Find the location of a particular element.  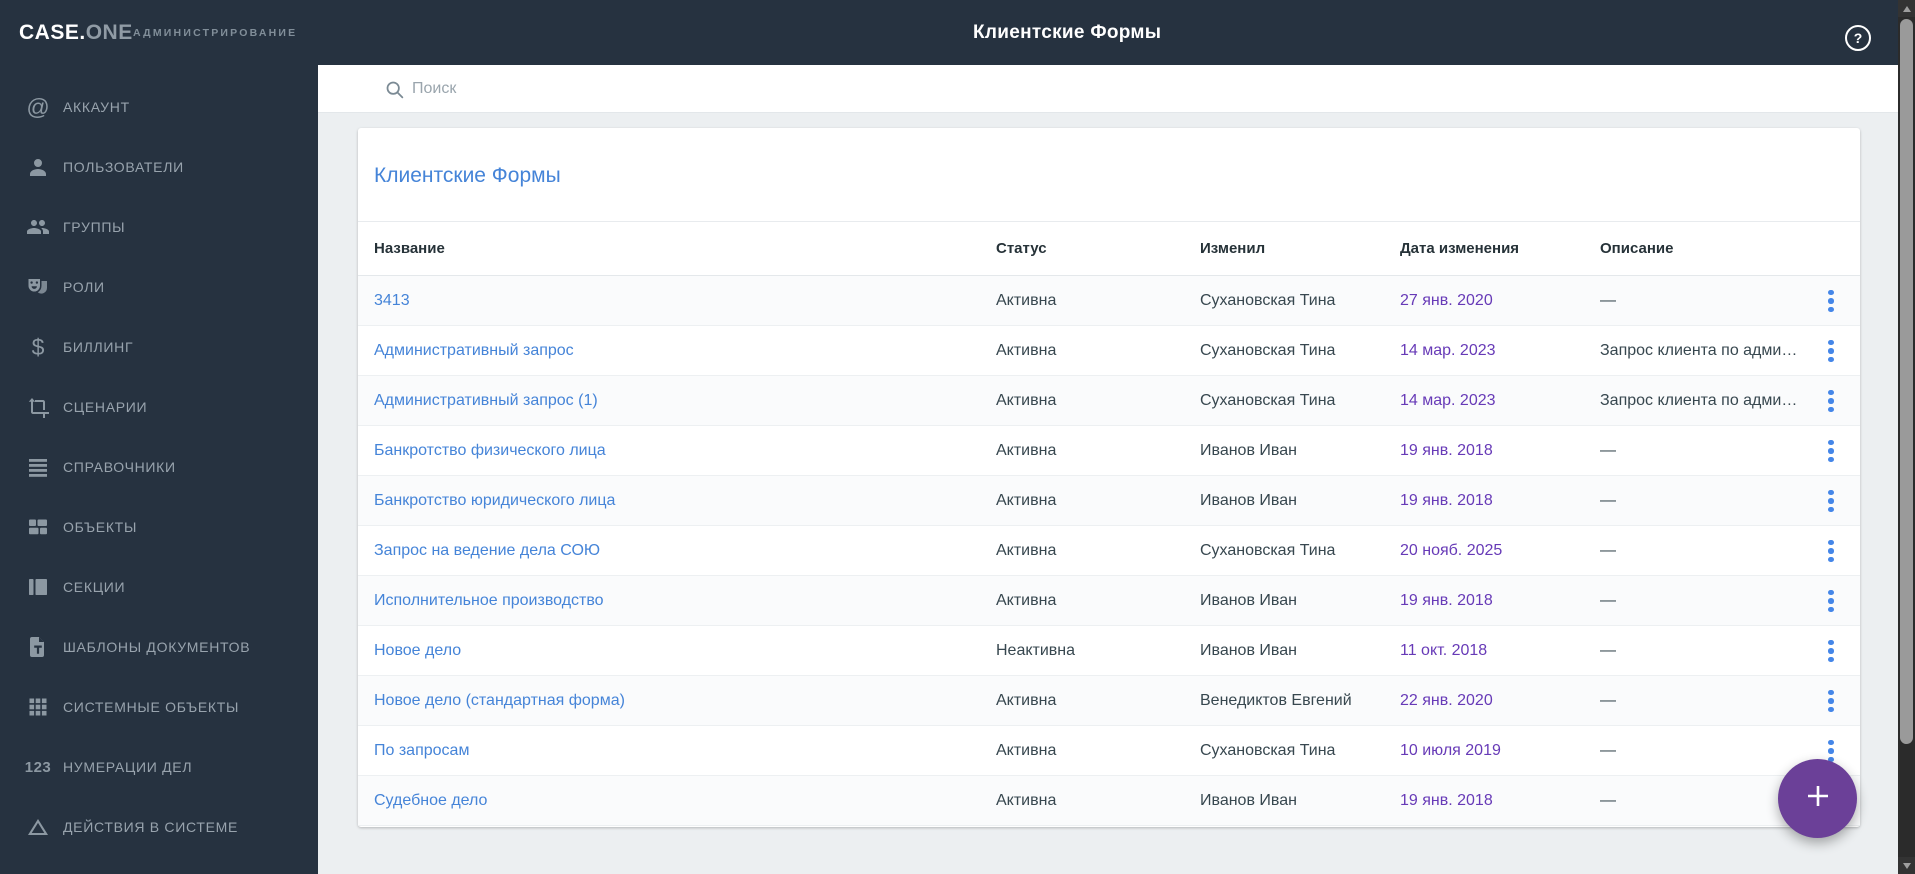

sidebar-item-directories: СПРАВОЧНИКИ is located at coordinates (159, 467).